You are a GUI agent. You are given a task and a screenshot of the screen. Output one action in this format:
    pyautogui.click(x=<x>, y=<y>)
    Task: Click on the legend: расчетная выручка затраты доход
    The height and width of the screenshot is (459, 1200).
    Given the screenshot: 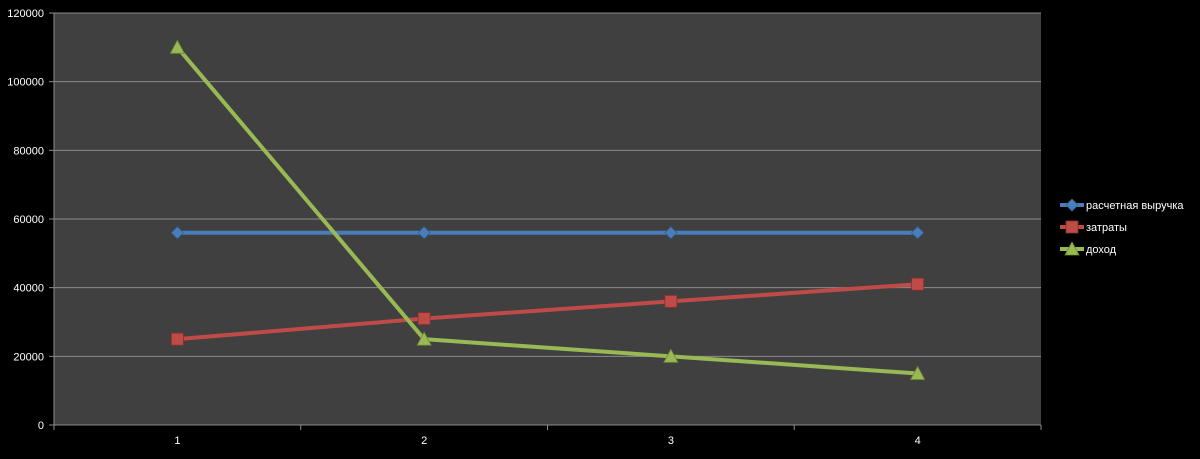 What is the action you would take?
    pyautogui.click(x=1122, y=227)
    